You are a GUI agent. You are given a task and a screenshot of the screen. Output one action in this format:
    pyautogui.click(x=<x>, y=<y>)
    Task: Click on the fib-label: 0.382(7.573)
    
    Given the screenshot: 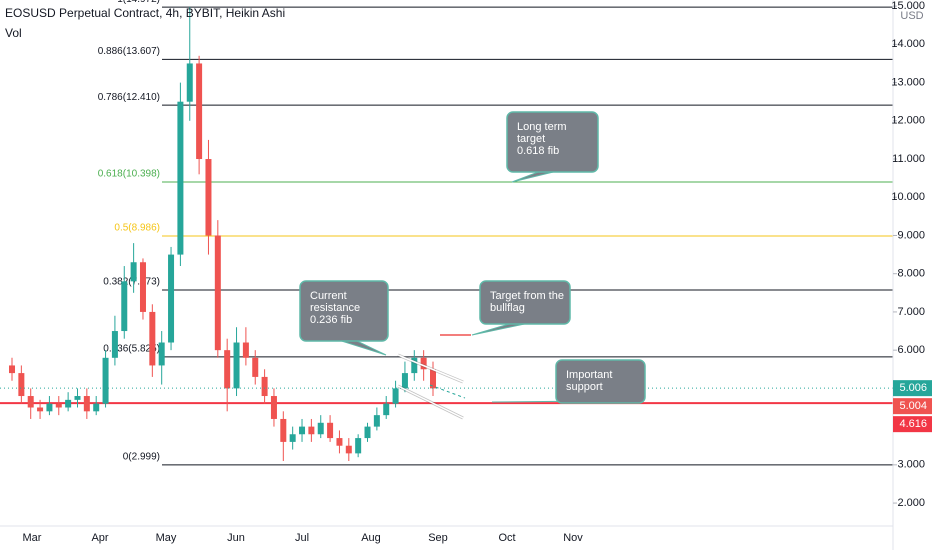 What is the action you would take?
    pyautogui.click(x=131, y=282)
    